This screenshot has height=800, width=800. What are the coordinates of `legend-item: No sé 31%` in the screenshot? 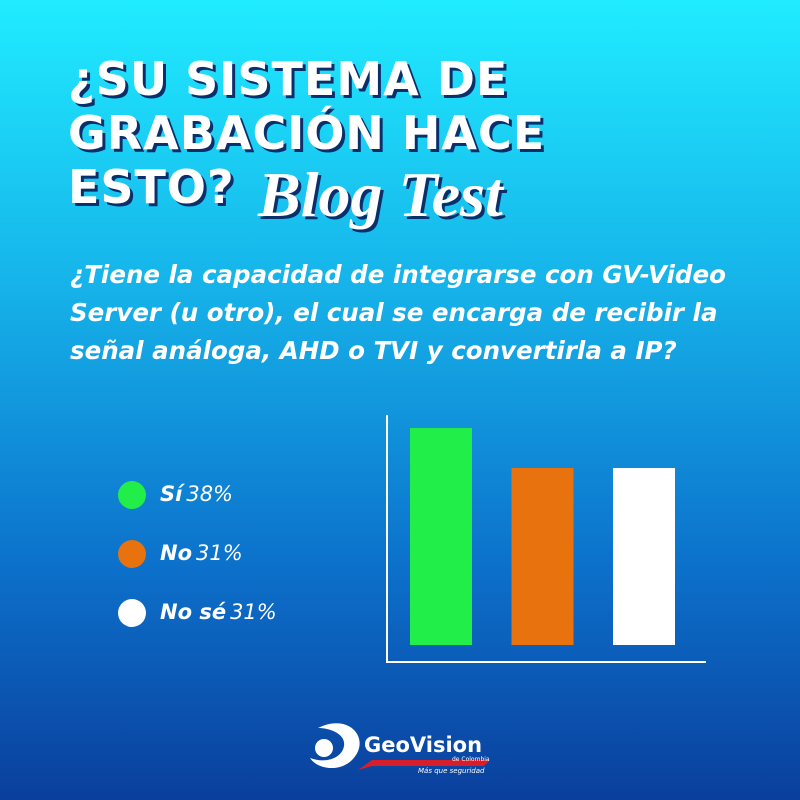 It's located at (197, 613).